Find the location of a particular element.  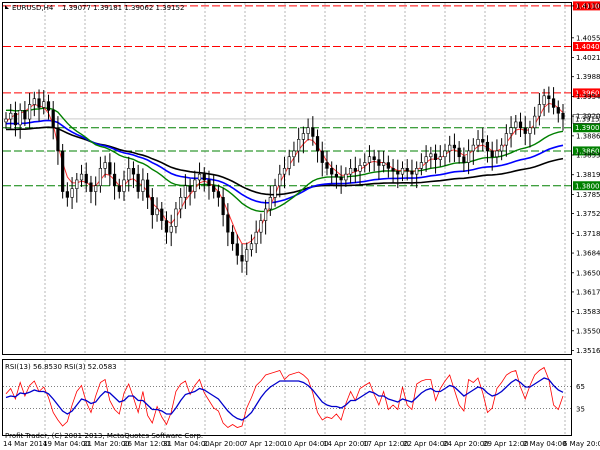

rsi-fast-line is located at coordinates (284, 397).